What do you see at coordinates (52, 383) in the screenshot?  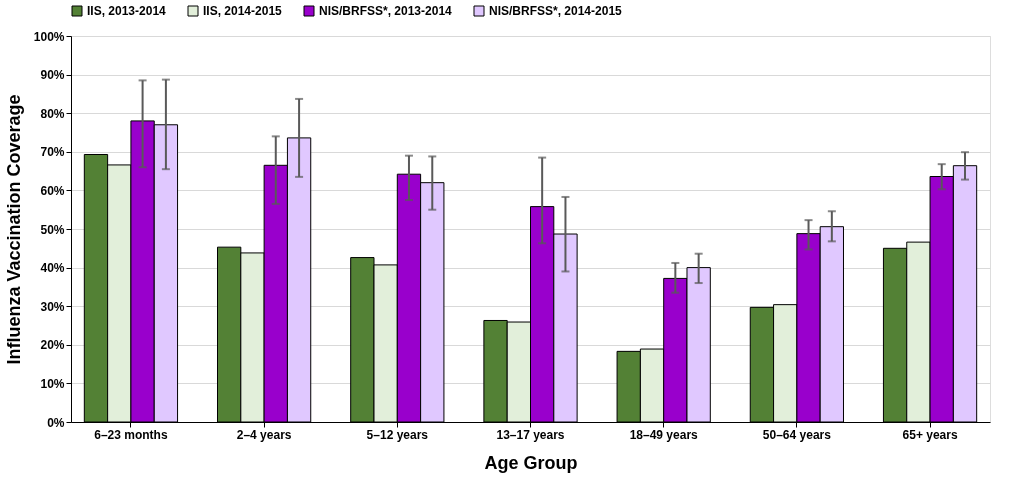 I see `y-tick-label: 10%` at bounding box center [52, 383].